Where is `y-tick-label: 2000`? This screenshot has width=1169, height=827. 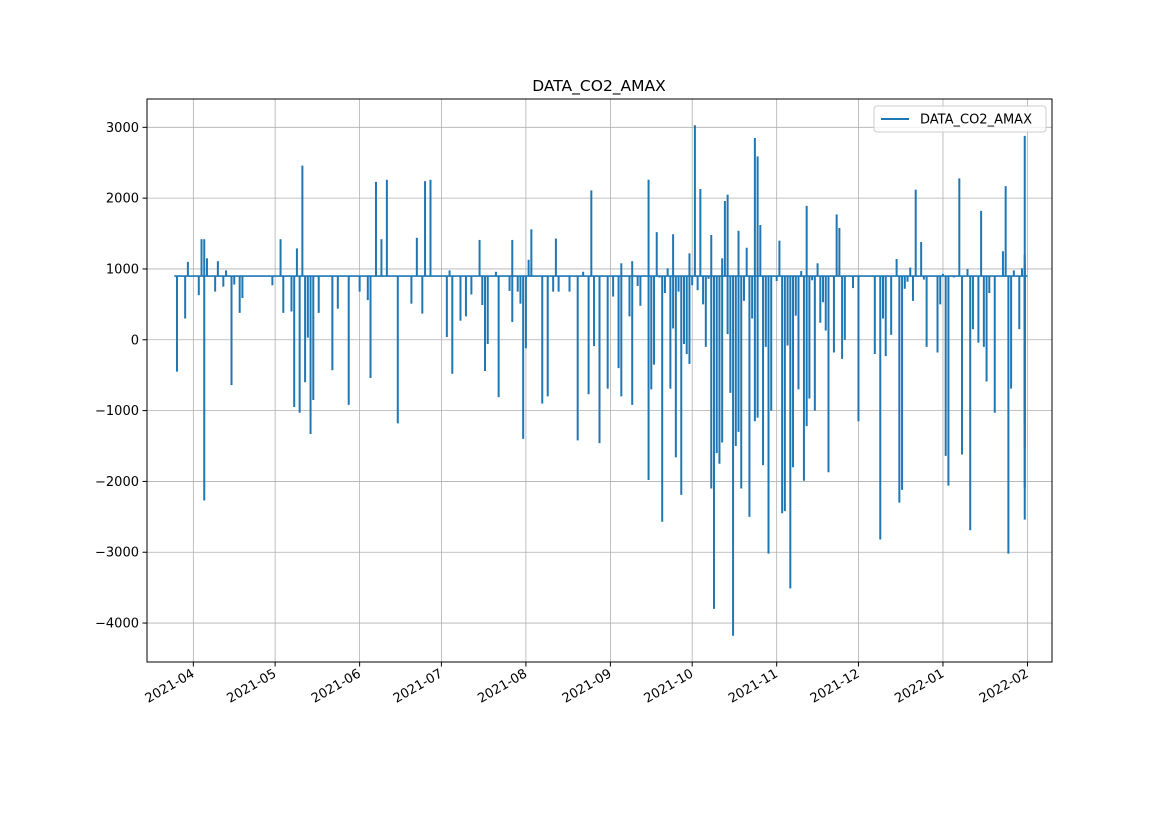
y-tick-label: 2000 is located at coordinates (122, 199).